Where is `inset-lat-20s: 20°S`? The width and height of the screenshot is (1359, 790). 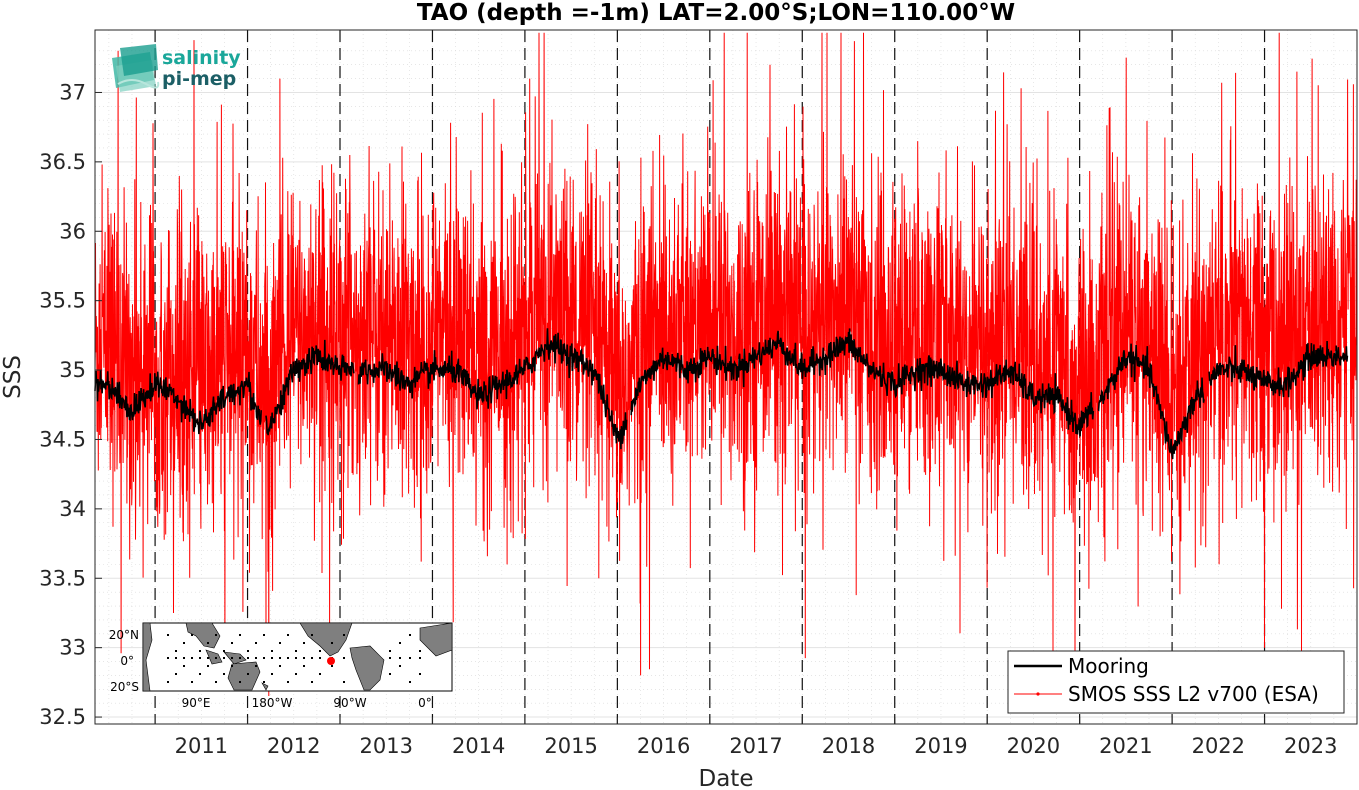
inset-lat-20s: 20°S is located at coordinates (124, 687).